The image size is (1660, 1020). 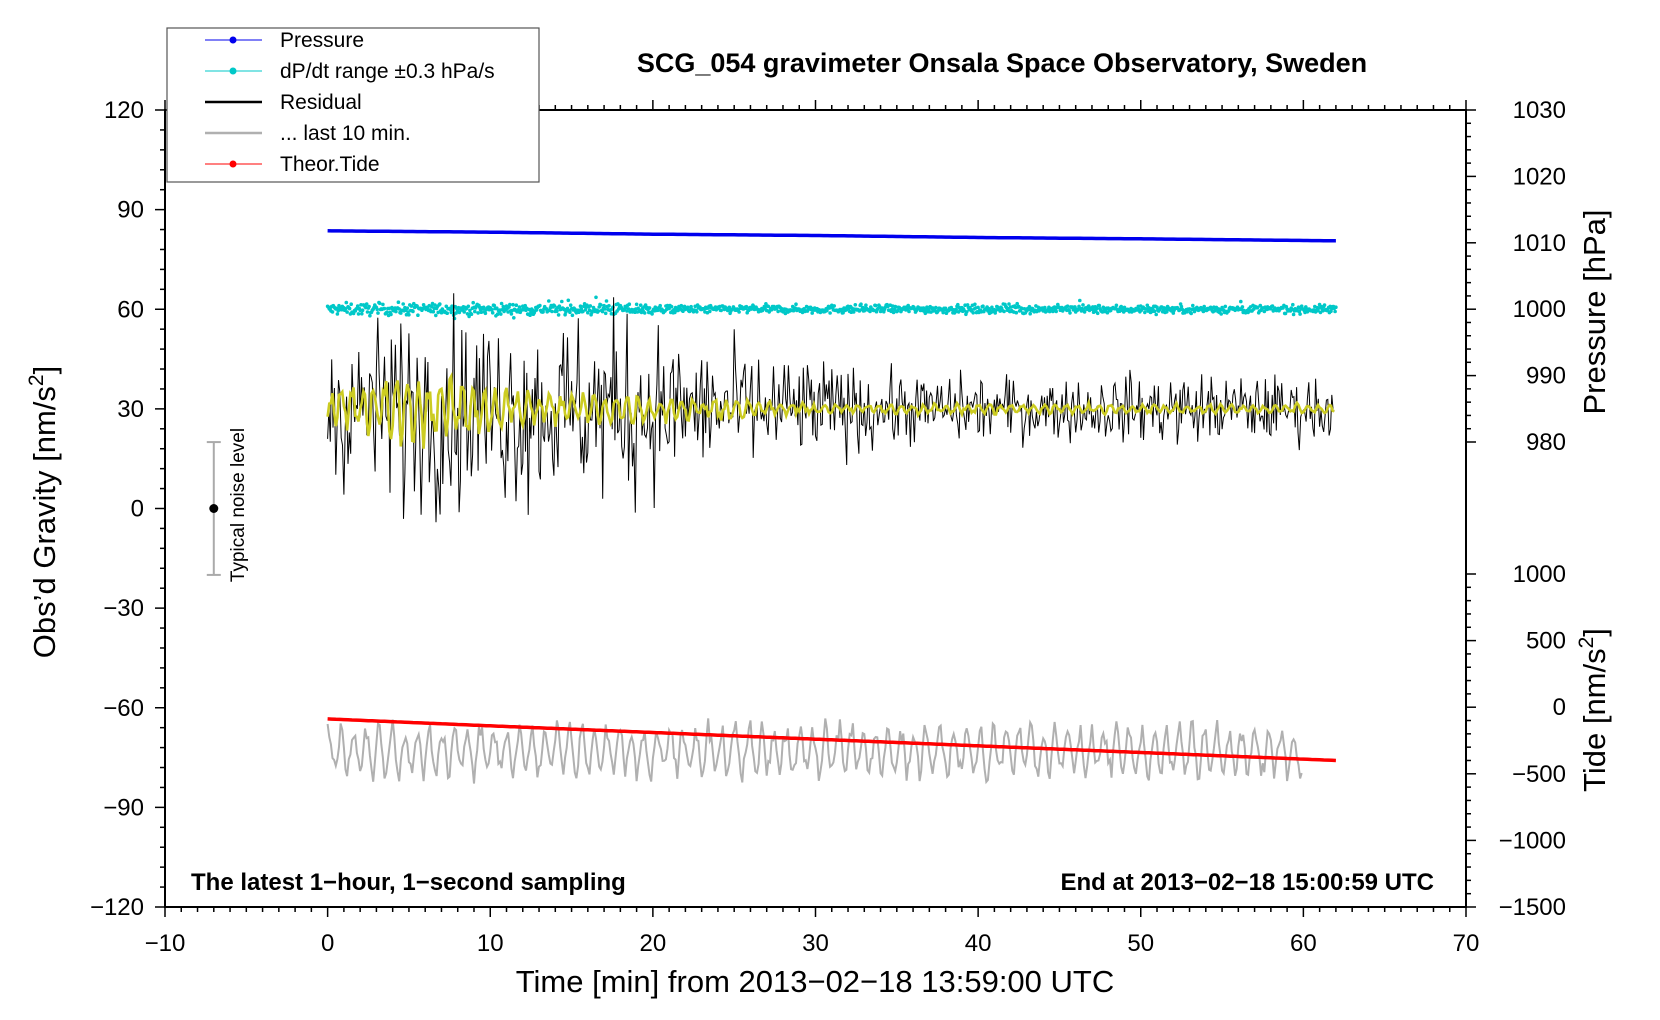 I want to click on x-tick-label: 30, so click(x=815, y=943).